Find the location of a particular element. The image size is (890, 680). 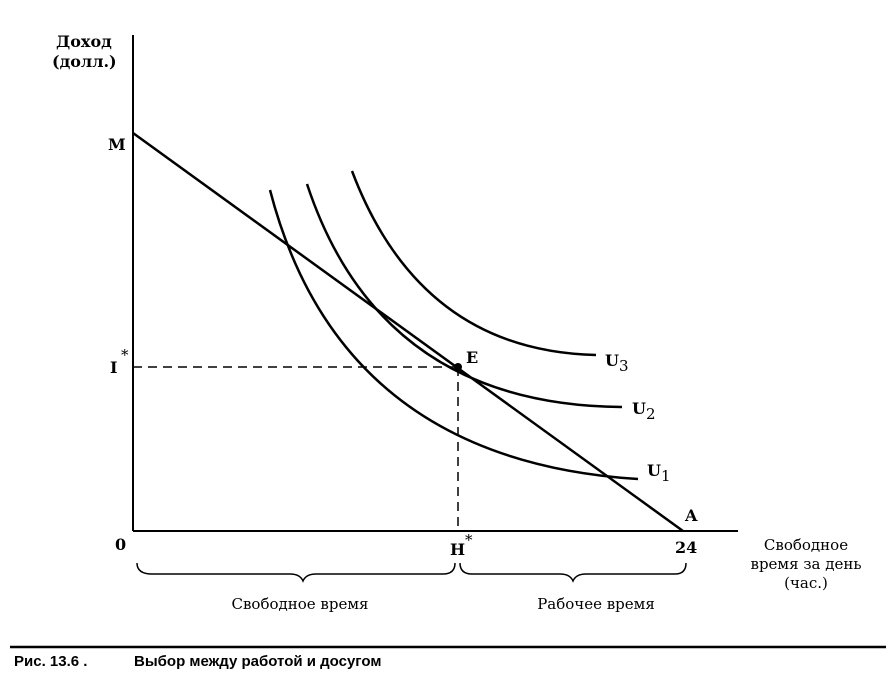

brace-label-work: Рабочее время is located at coordinates (596, 604).